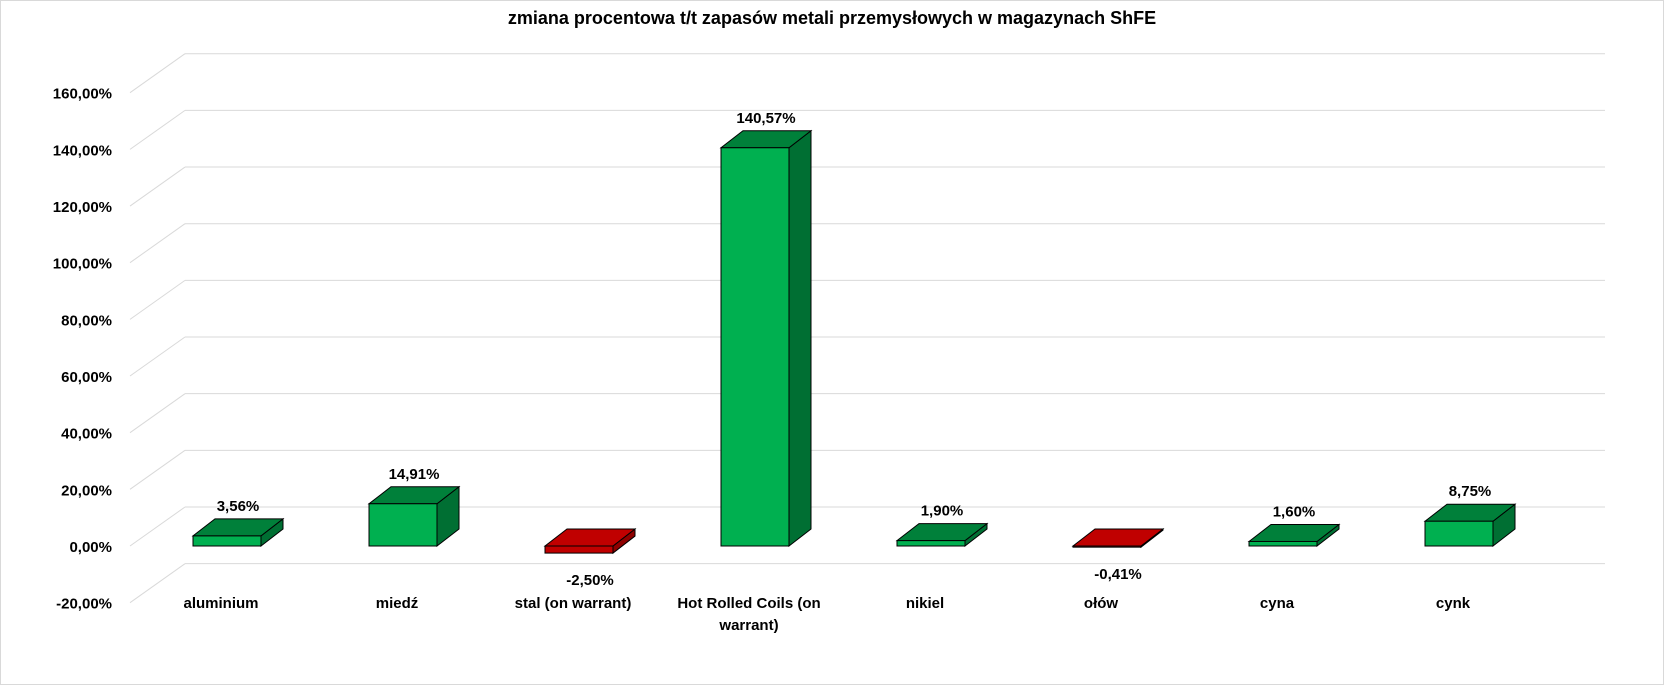 Image resolution: width=1664 pixels, height=685 pixels. What do you see at coordinates (925, 603) in the screenshot?
I see `x-tick-label: nikiel` at bounding box center [925, 603].